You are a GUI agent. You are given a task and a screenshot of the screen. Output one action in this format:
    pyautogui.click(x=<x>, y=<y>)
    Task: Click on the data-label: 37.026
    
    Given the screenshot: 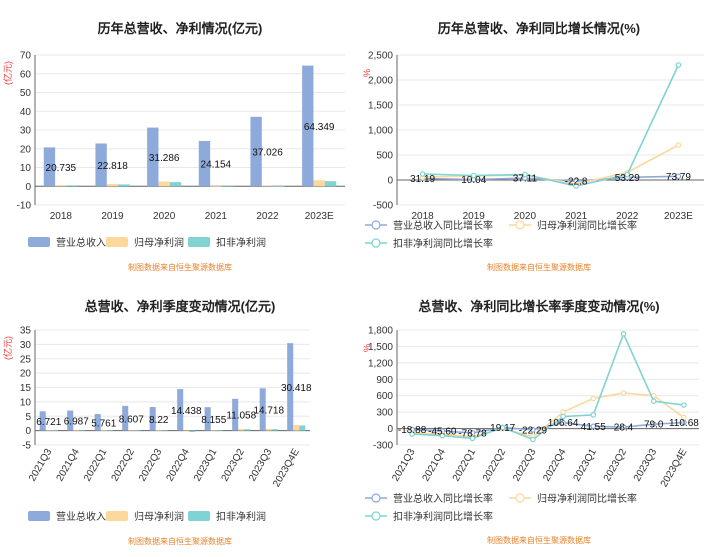 What is the action you would take?
    pyautogui.click(x=267, y=153)
    